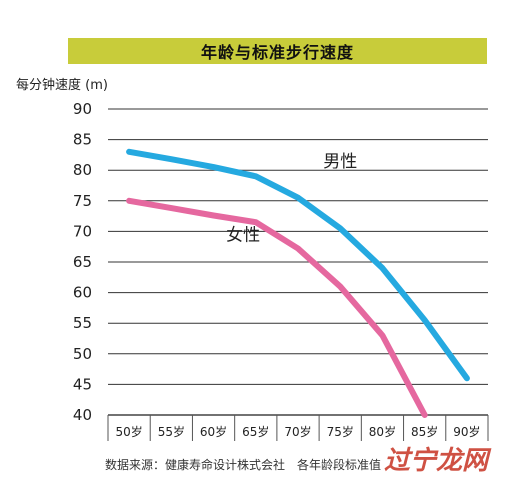 The width and height of the screenshot is (523, 487). What do you see at coordinates (128, 431) in the screenshot?
I see `x-tick-50岁: 50岁` at bounding box center [128, 431].